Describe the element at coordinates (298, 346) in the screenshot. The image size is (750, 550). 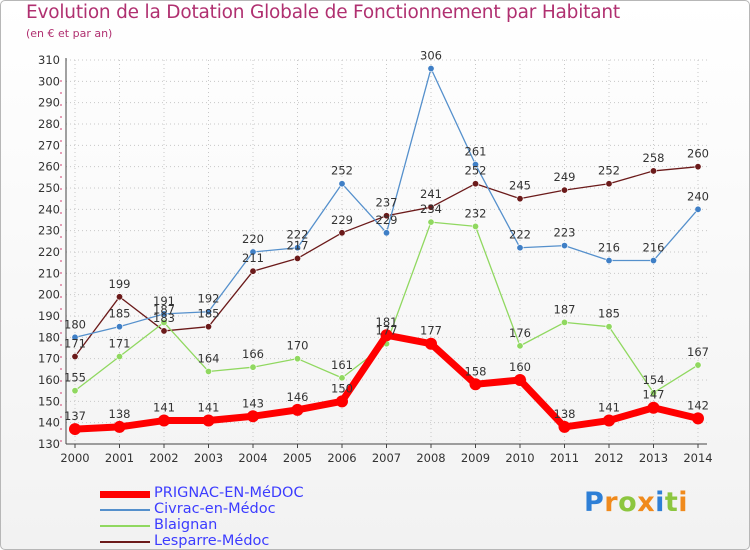
I see `data-label: 170` at that location.